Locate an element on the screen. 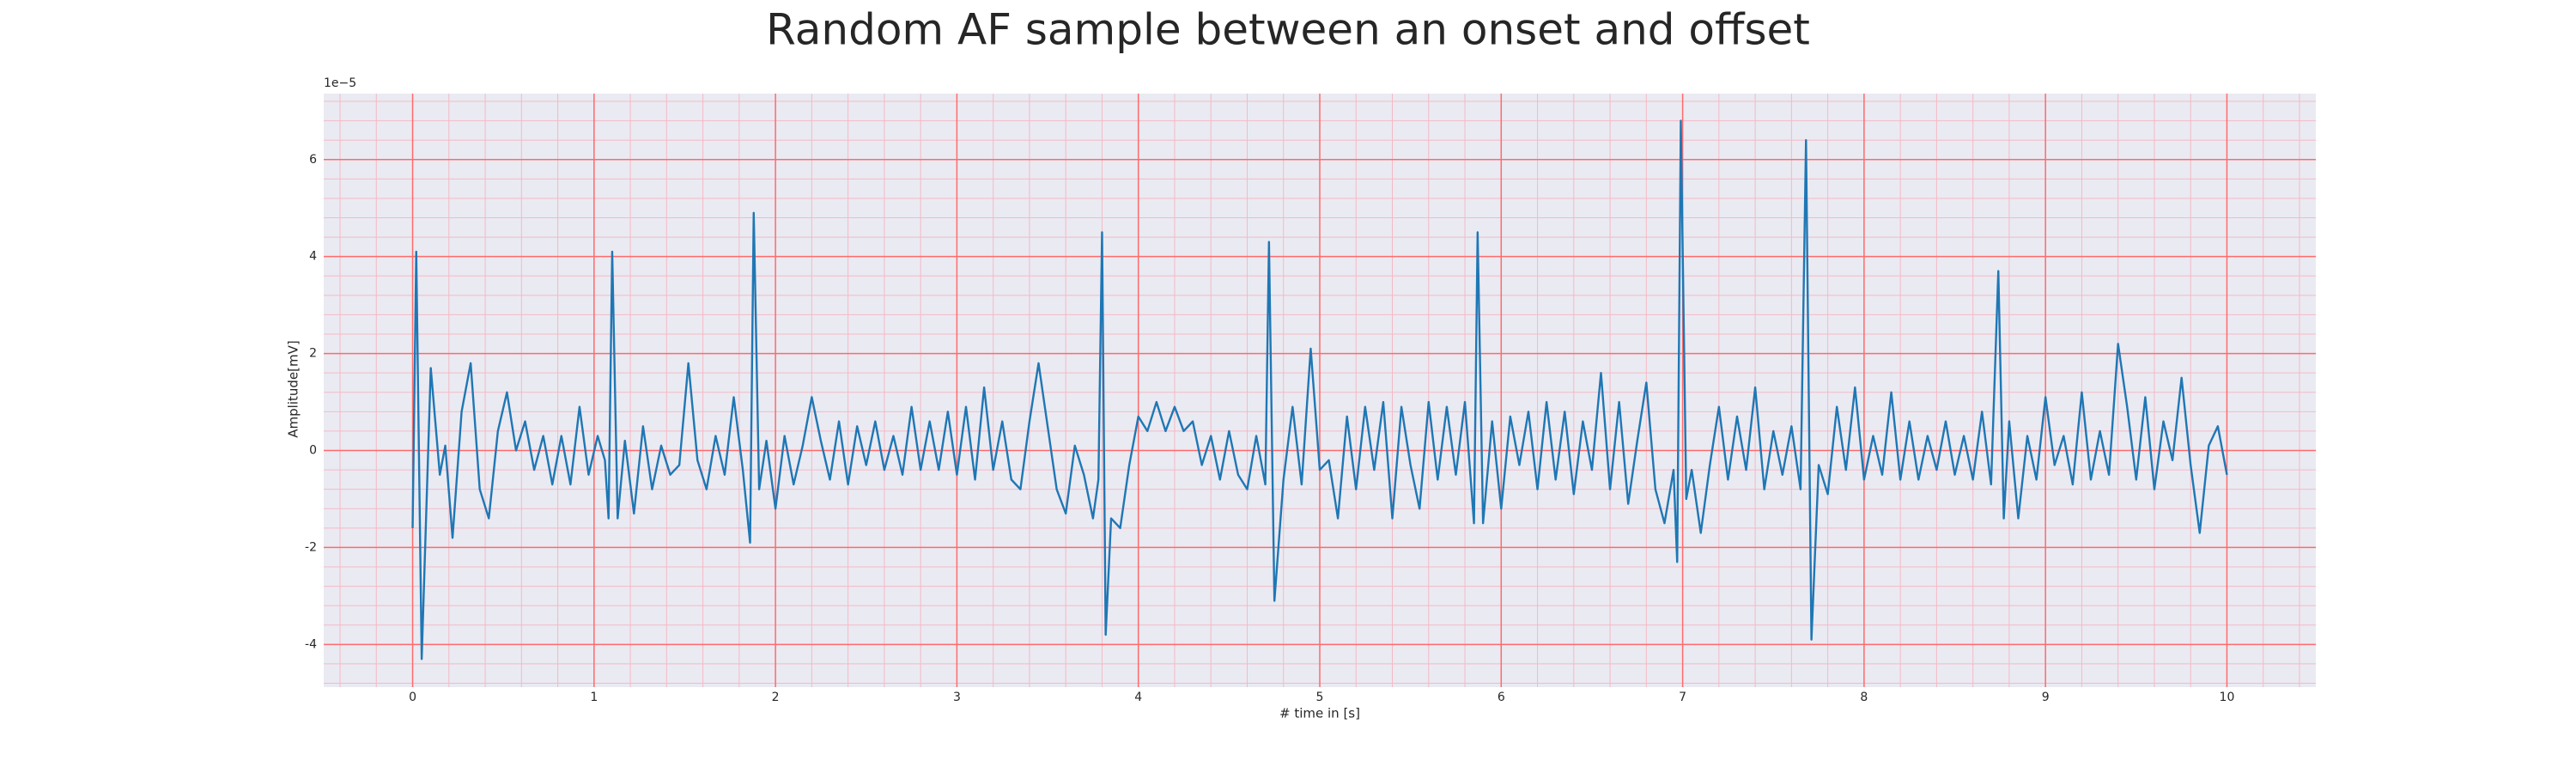  y-offset-label: 1e−5 is located at coordinates (340, 83).